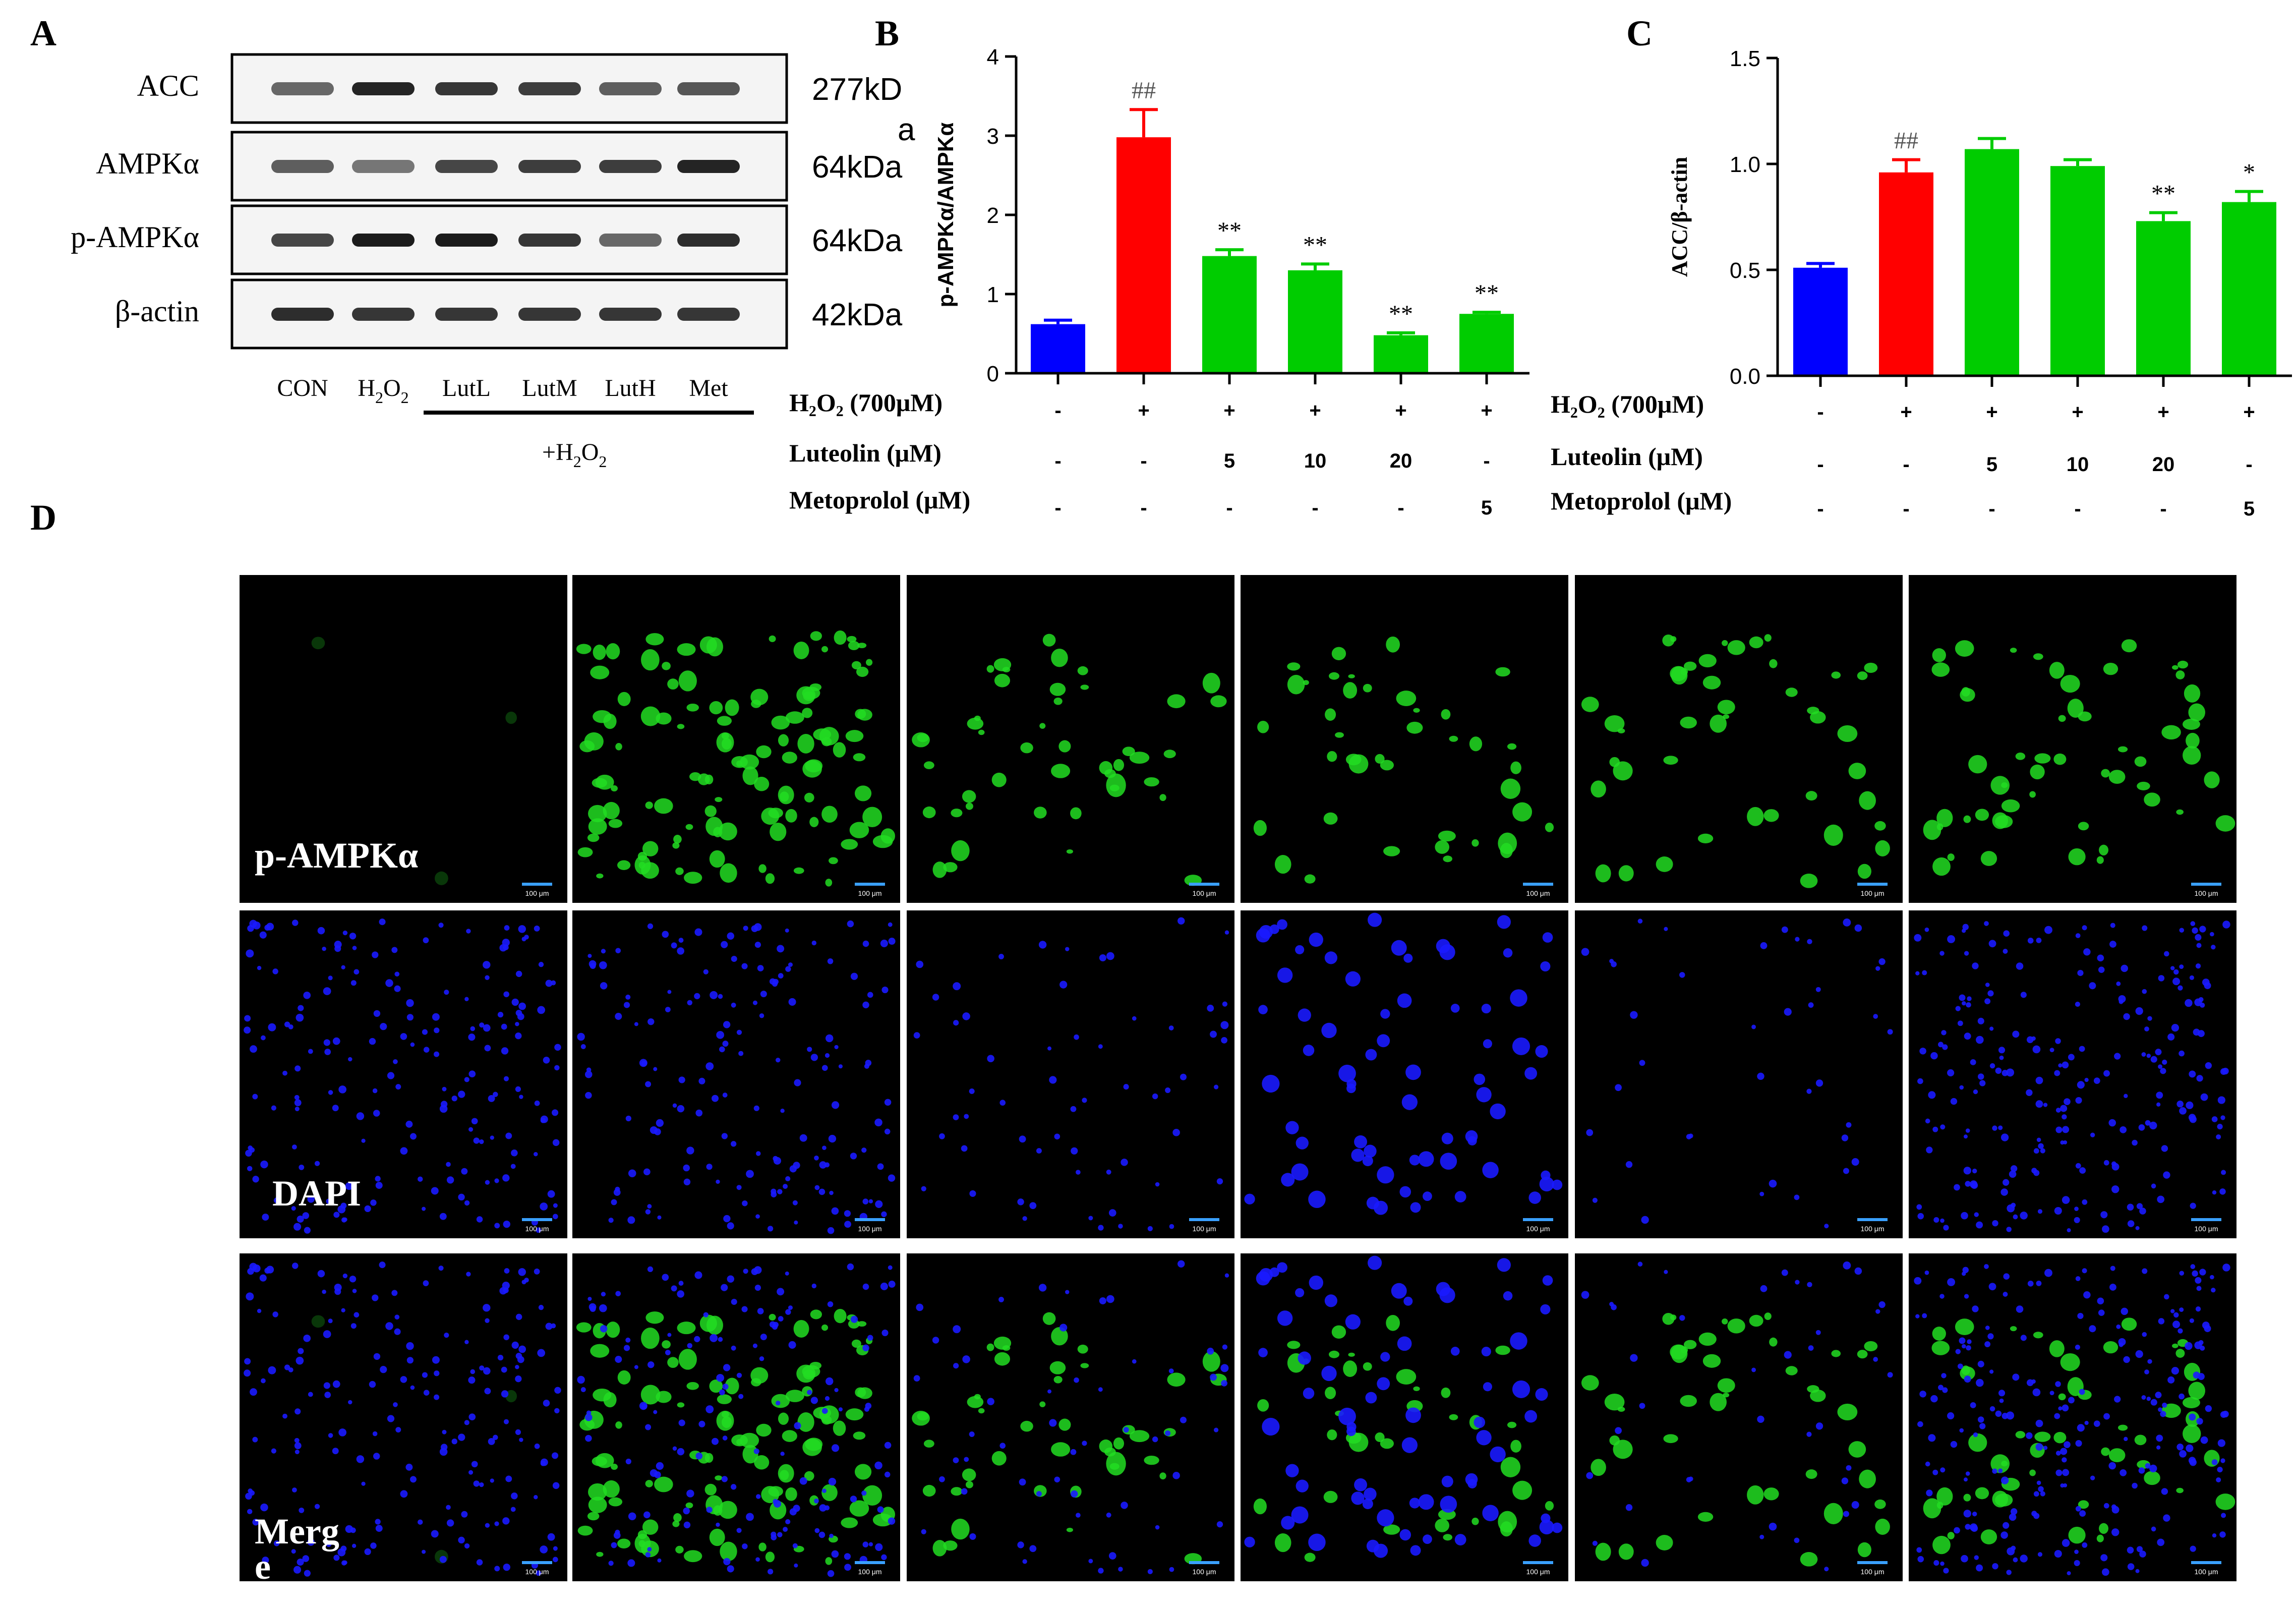  Describe the element at coordinates (1906, 141) in the screenshot. I see `significance-mark: ##` at that location.